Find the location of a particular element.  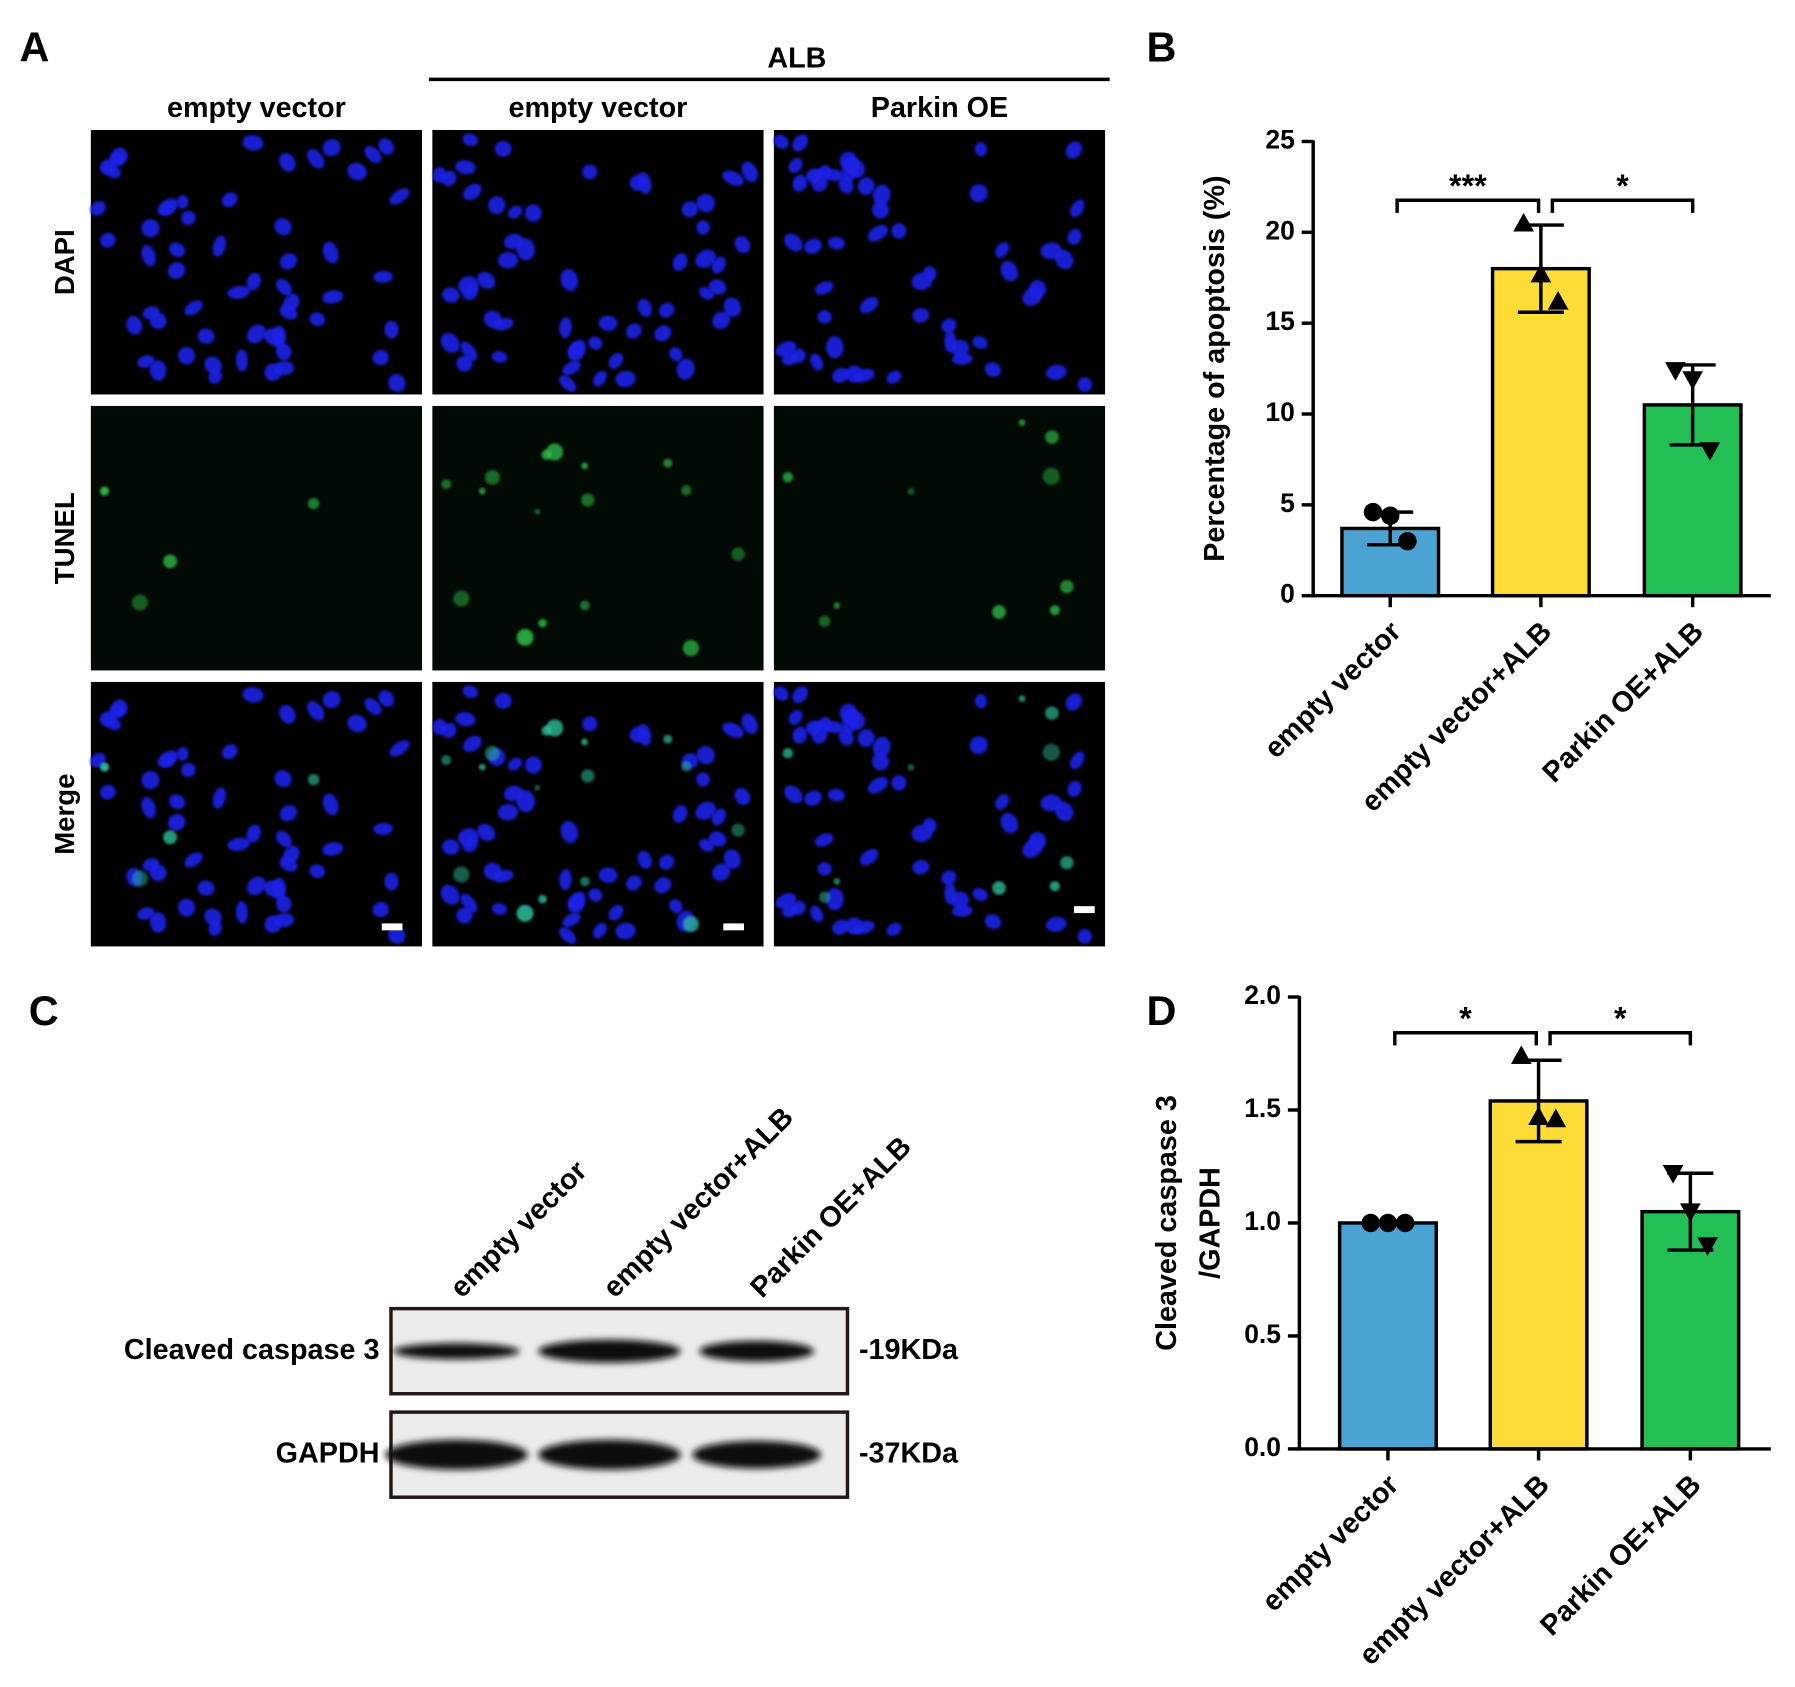

blot-row-label: GAPDH is located at coordinates (328, 1453).